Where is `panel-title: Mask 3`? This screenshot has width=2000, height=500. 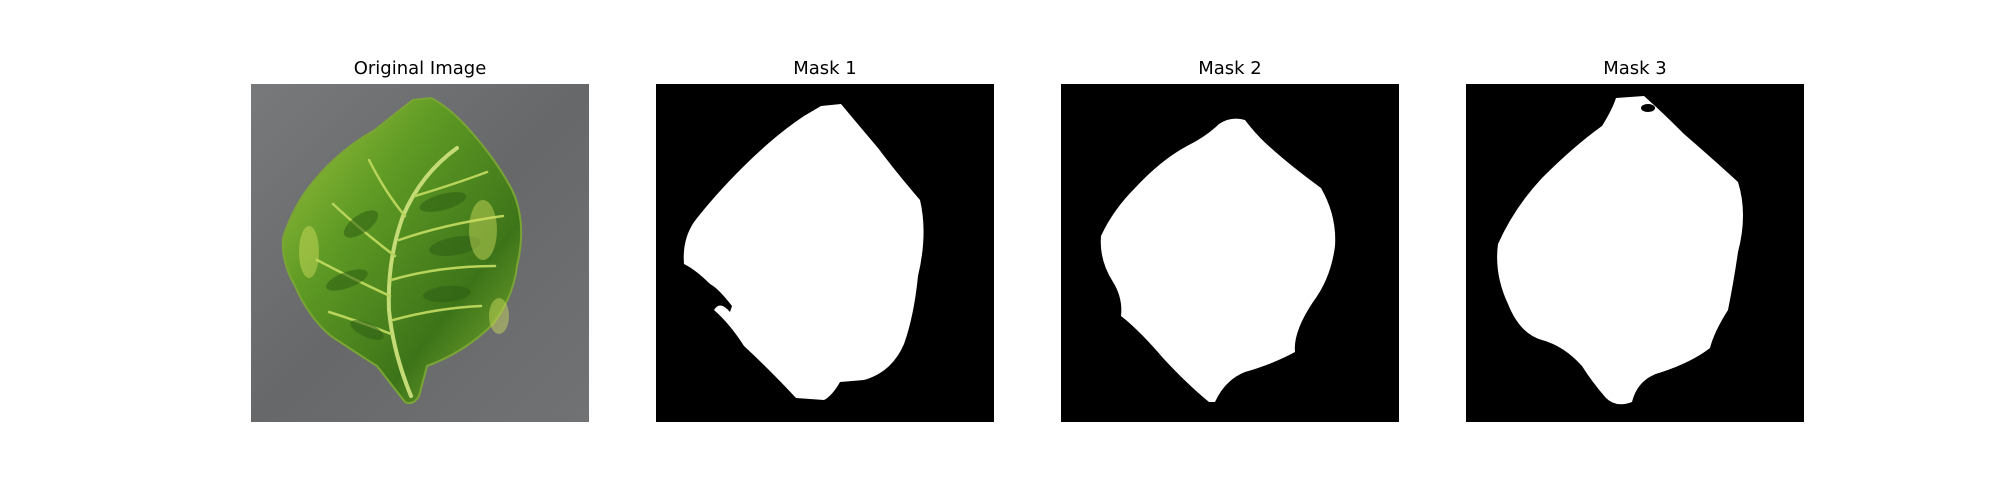 panel-title: Mask 3 is located at coordinates (1635, 68).